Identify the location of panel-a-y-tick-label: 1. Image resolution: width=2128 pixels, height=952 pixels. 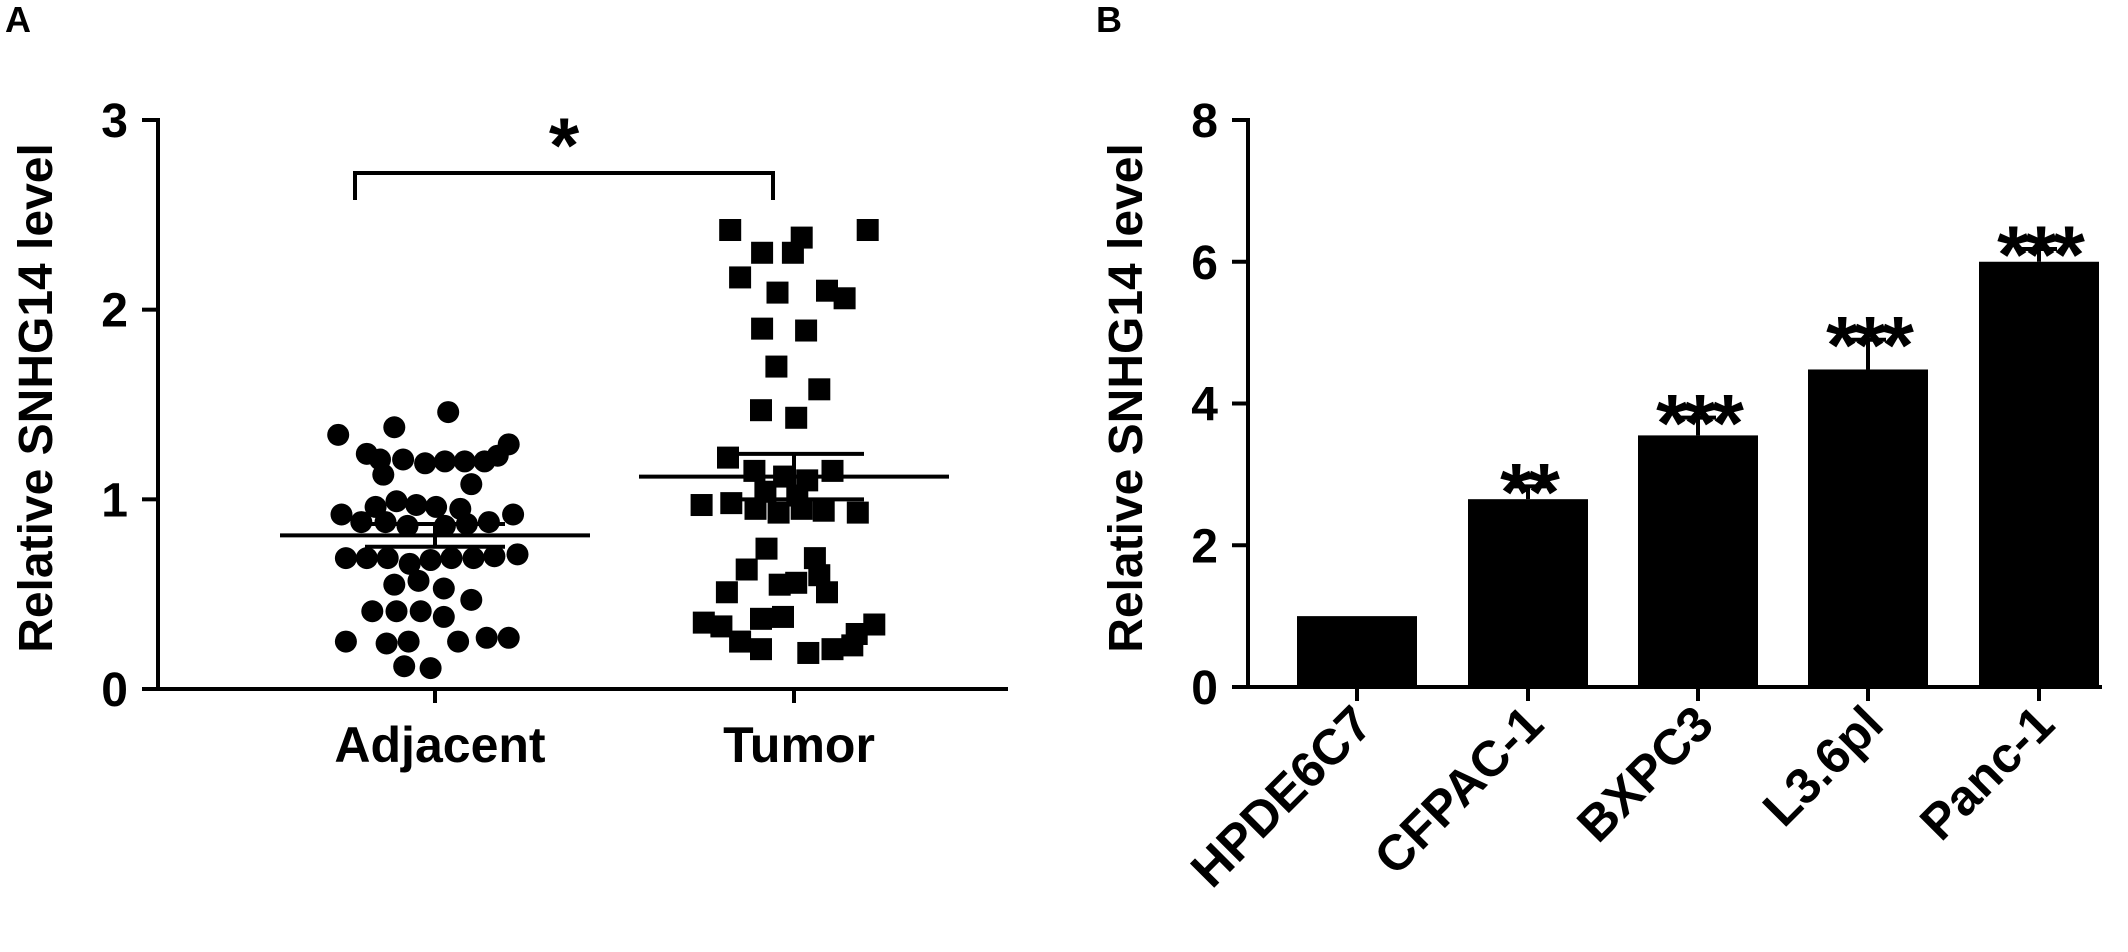
(114, 500).